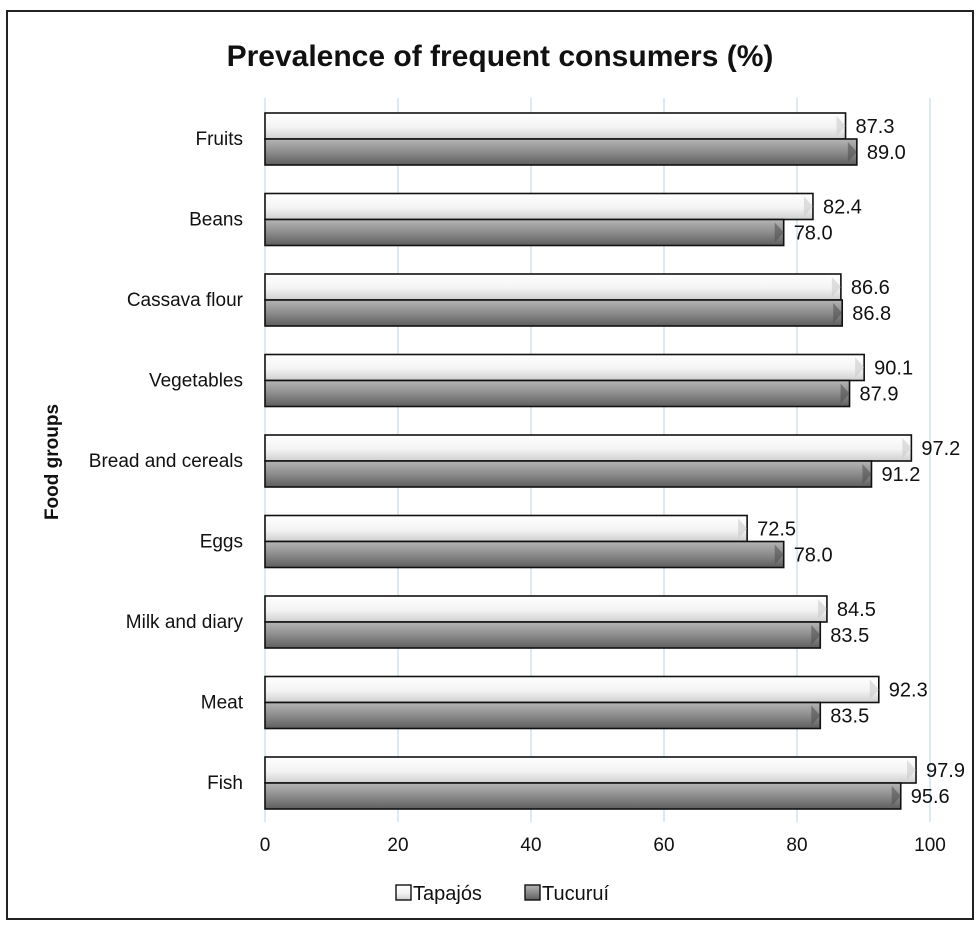 The height and width of the screenshot is (927, 979). I want to click on category-label: Meat, so click(222, 703).